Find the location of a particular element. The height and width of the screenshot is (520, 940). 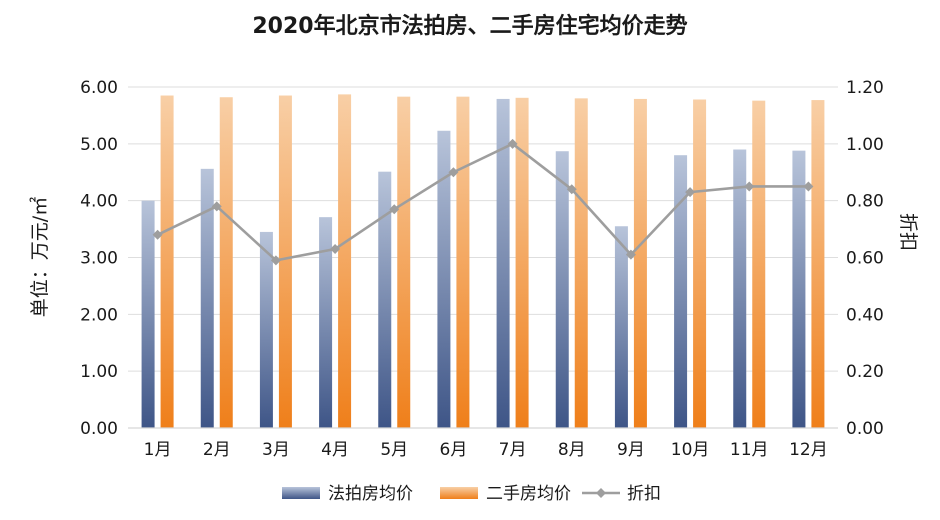

x-tick-label: 1月 is located at coordinates (158, 450).